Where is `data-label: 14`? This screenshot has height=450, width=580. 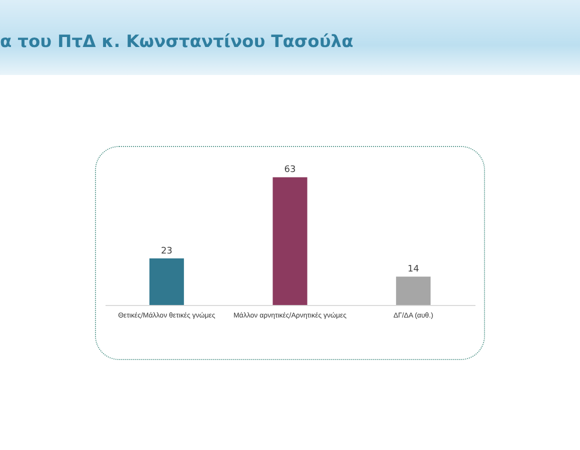
data-label: 14 is located at coordinates (414, 269).